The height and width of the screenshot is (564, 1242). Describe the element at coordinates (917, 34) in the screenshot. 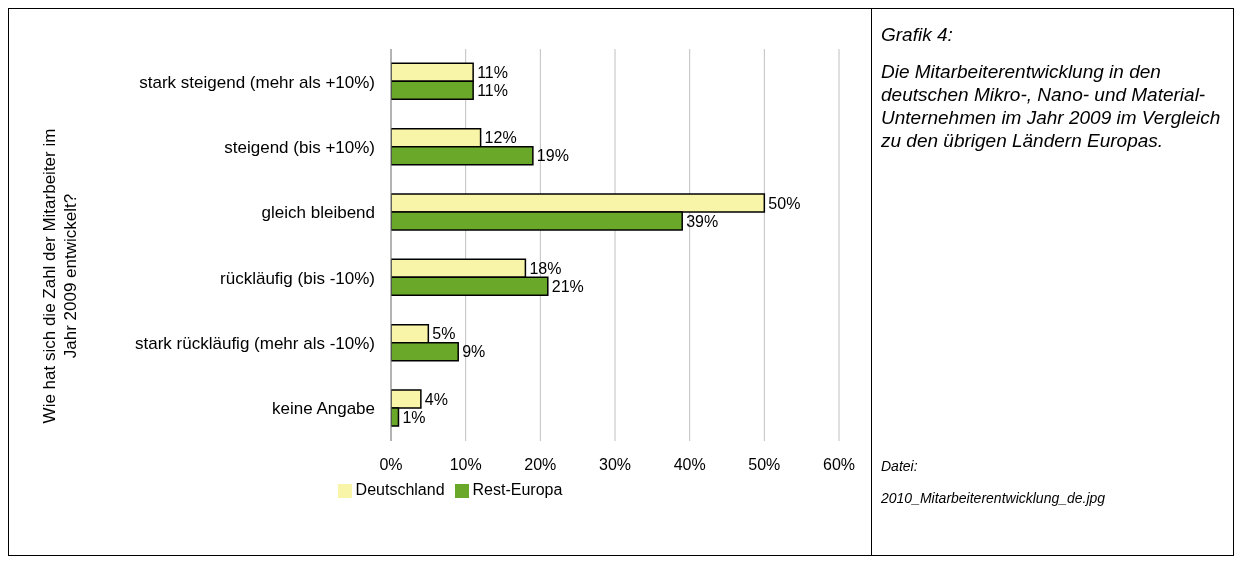

I see `text: Grafik 4:` at that location.